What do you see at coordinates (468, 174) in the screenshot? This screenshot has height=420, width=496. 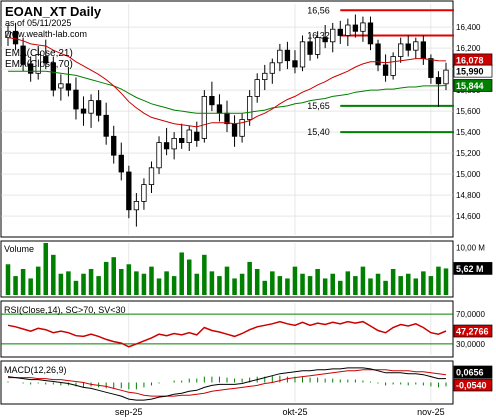 I see `price-tick-label: 15,000` at bounding box center [468, 174].